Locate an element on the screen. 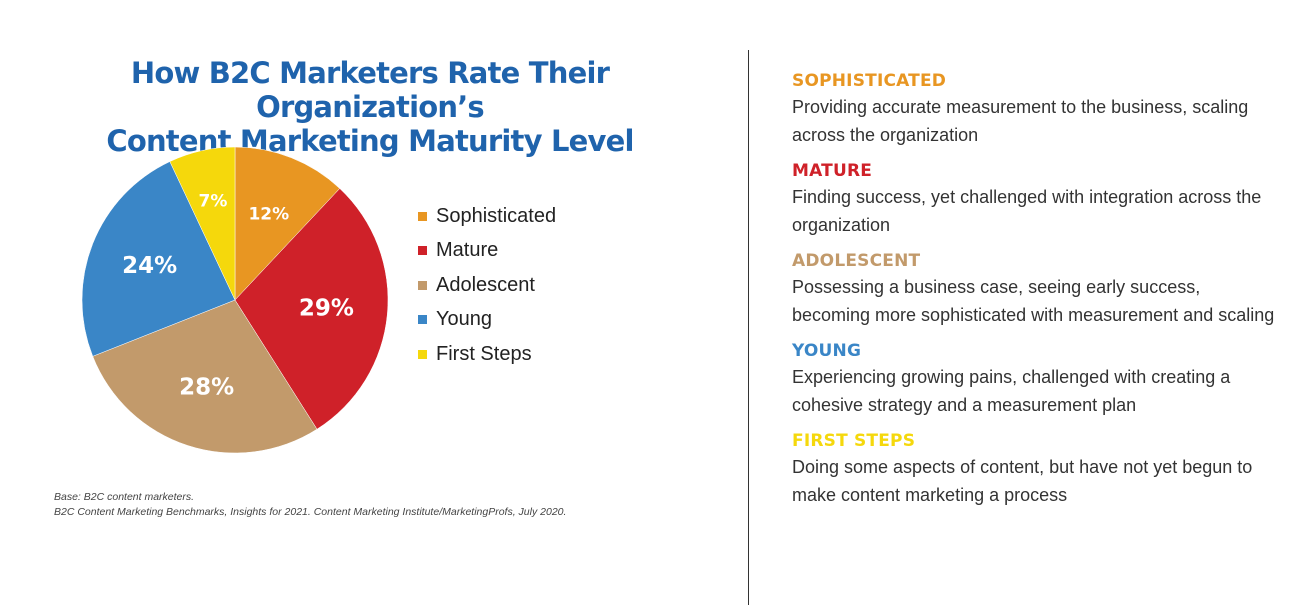  pie-slice-young is located at coordinates (158, 259).